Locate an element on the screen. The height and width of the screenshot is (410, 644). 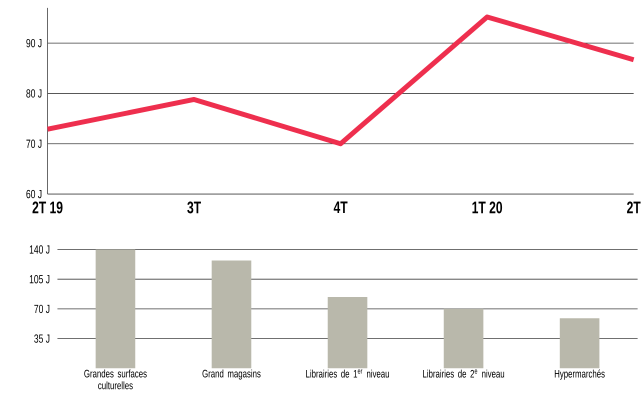
x-tick-label: 3T is located at coordinates (194, 208).